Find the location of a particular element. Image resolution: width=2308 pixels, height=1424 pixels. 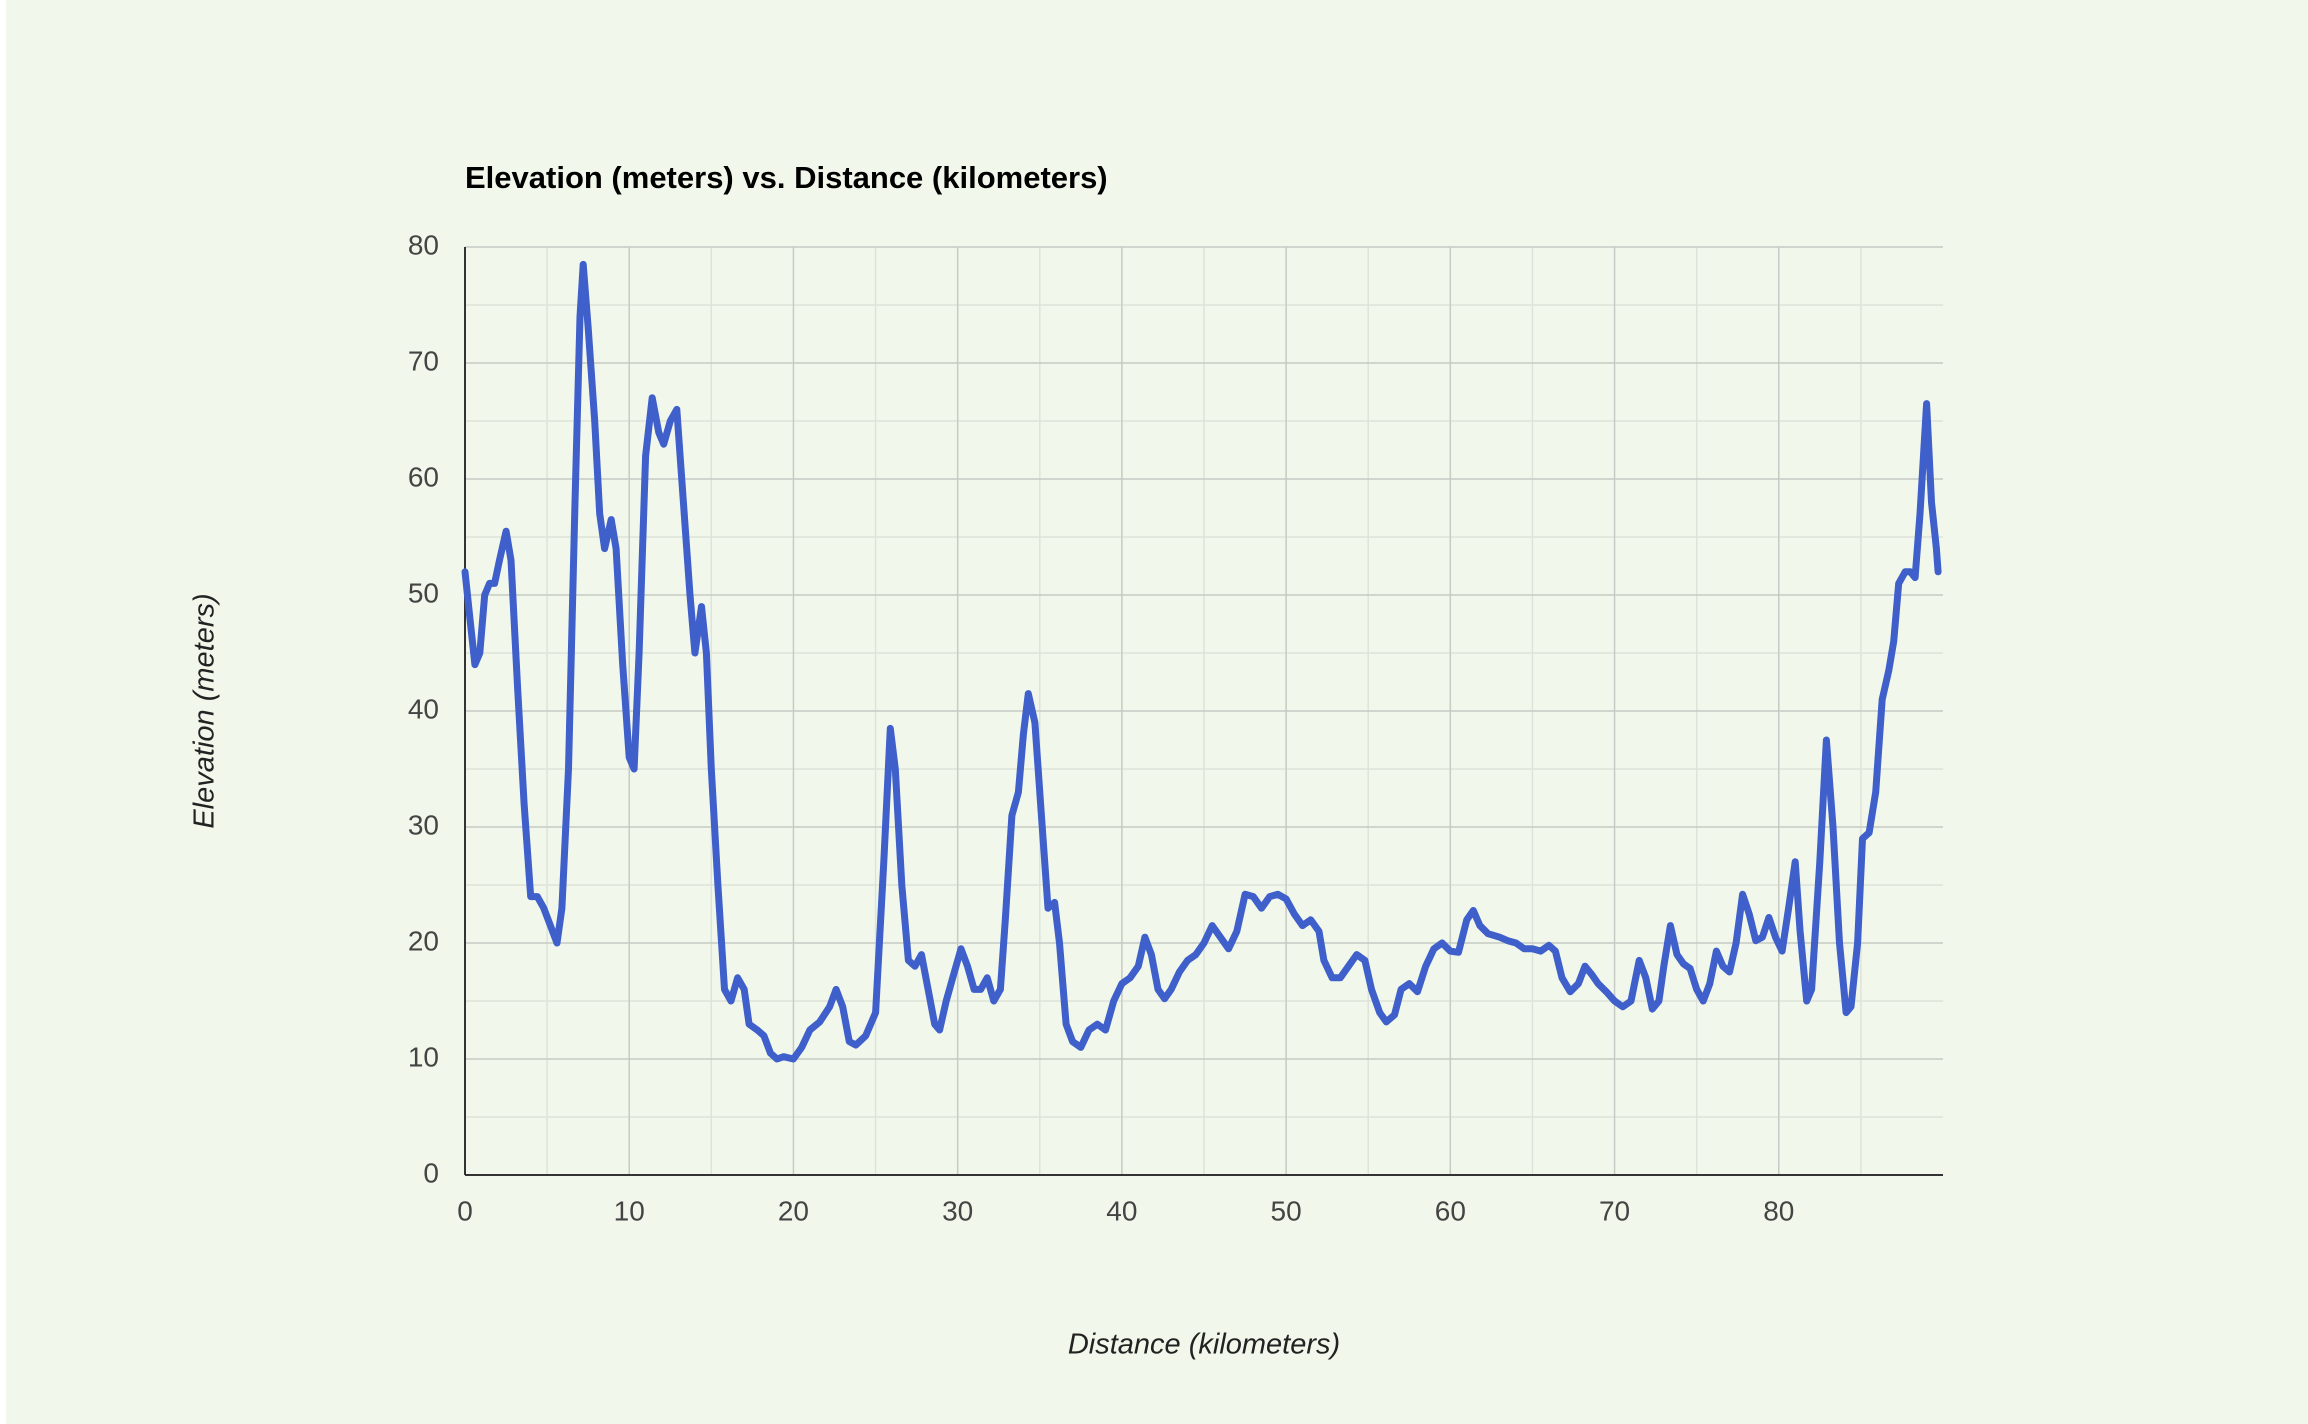

x-tick-label: 40 is located at coordinates (1121, 1210).